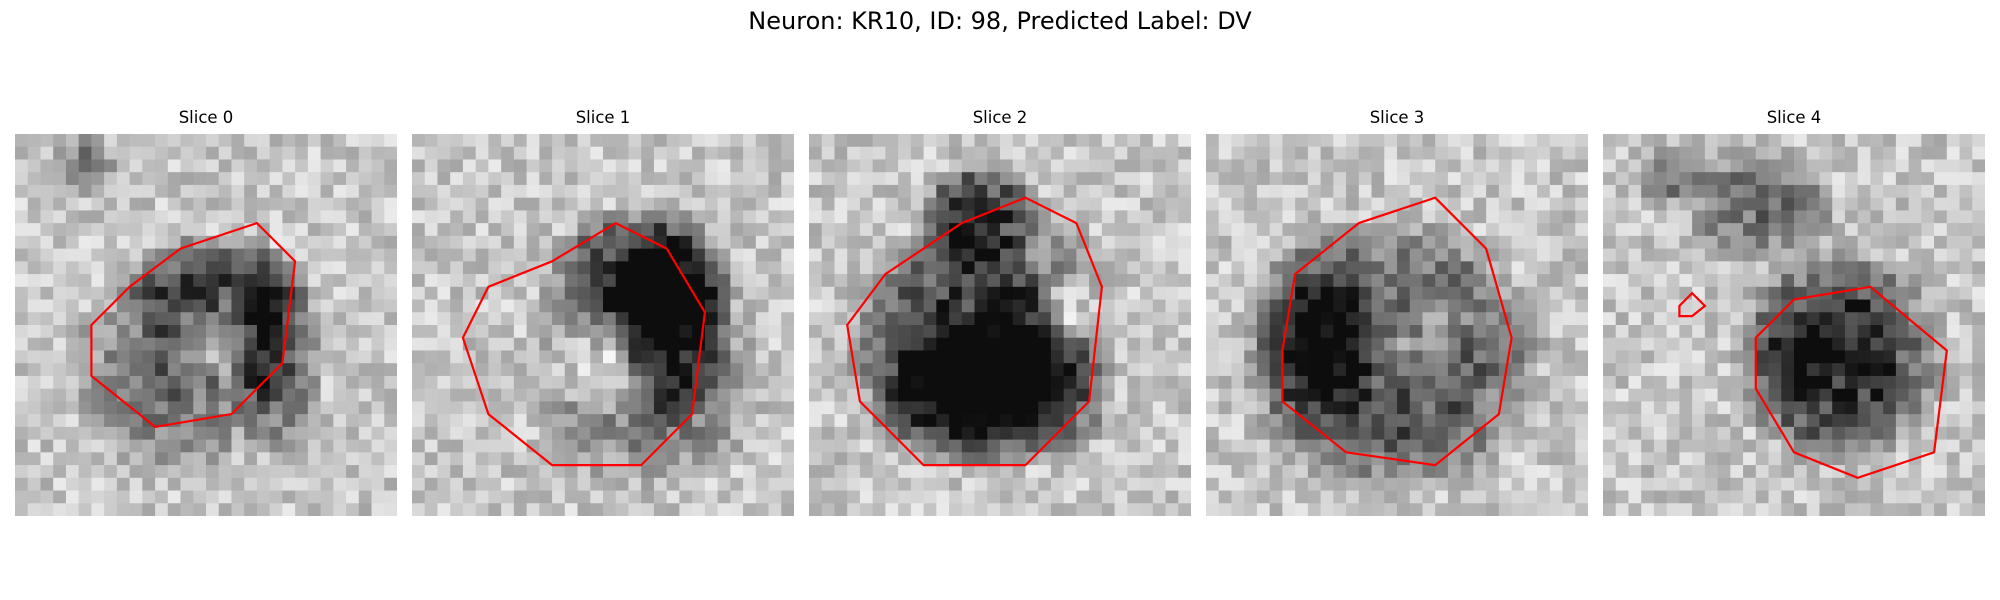 The image size is (2000, 600). What do you see at coordinates (1397, 117) in the screenshot?
I see `slice-title: Slice 3` at bounding box center [1397, 117].